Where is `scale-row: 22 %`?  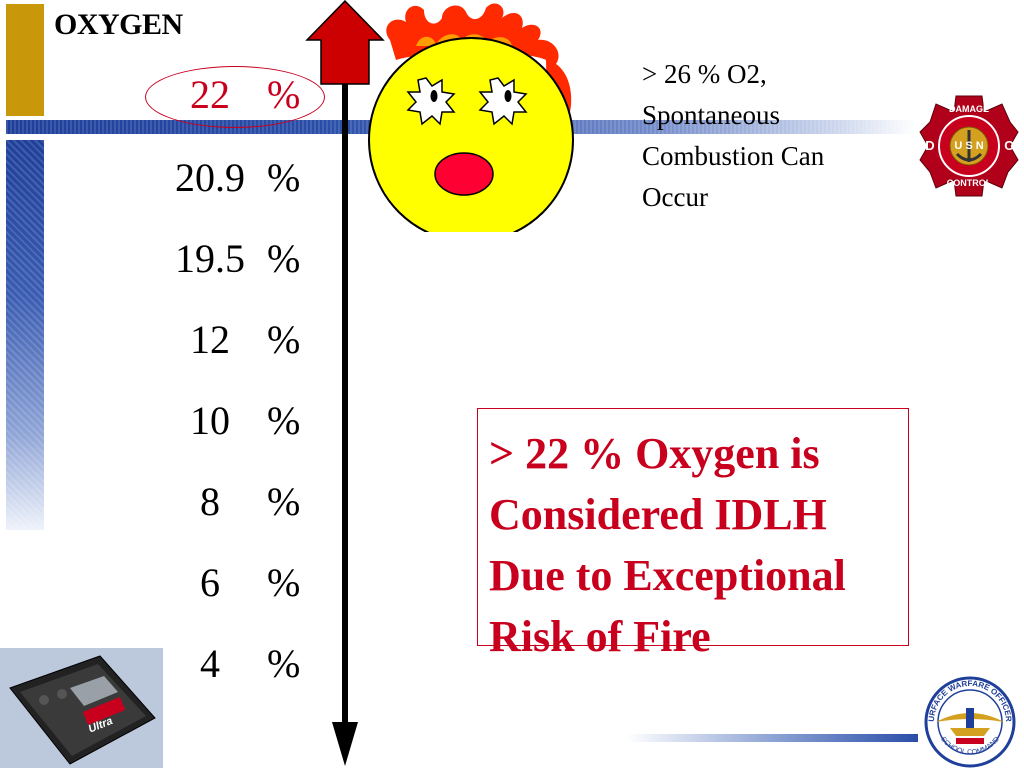
scale-row: 22 % is located at coordinates (240, 95).